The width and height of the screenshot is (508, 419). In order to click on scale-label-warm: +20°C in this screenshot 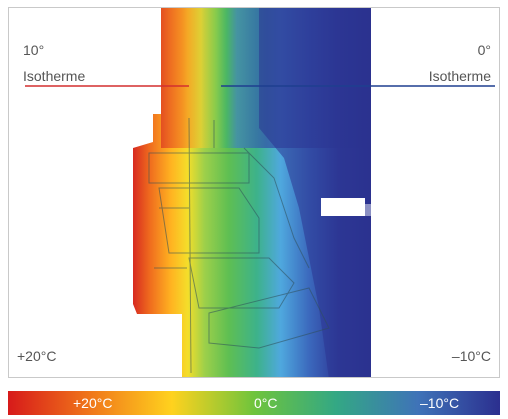, I will do `click(93, 403)`.